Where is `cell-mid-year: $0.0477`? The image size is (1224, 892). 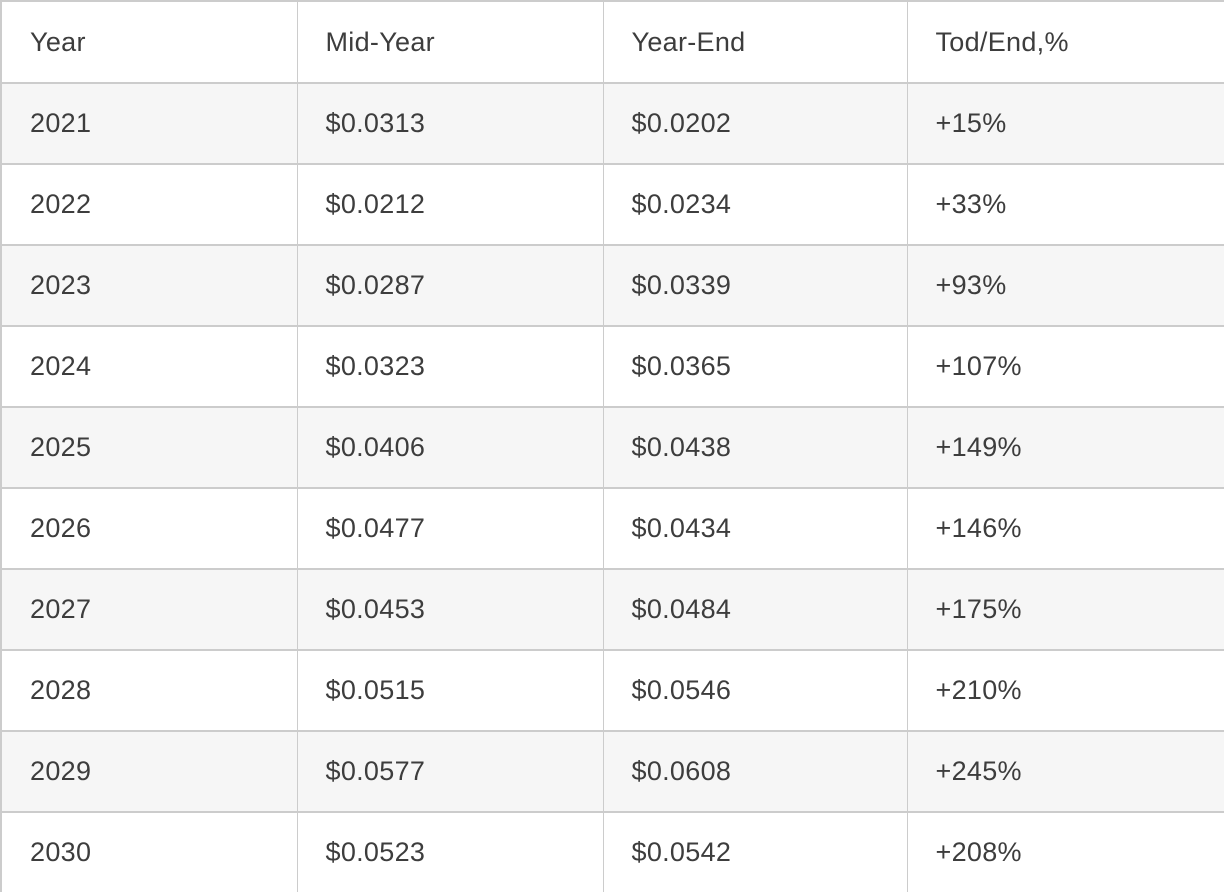 cell-mid-year: $0.0477 is located at coordinates (450, 528).